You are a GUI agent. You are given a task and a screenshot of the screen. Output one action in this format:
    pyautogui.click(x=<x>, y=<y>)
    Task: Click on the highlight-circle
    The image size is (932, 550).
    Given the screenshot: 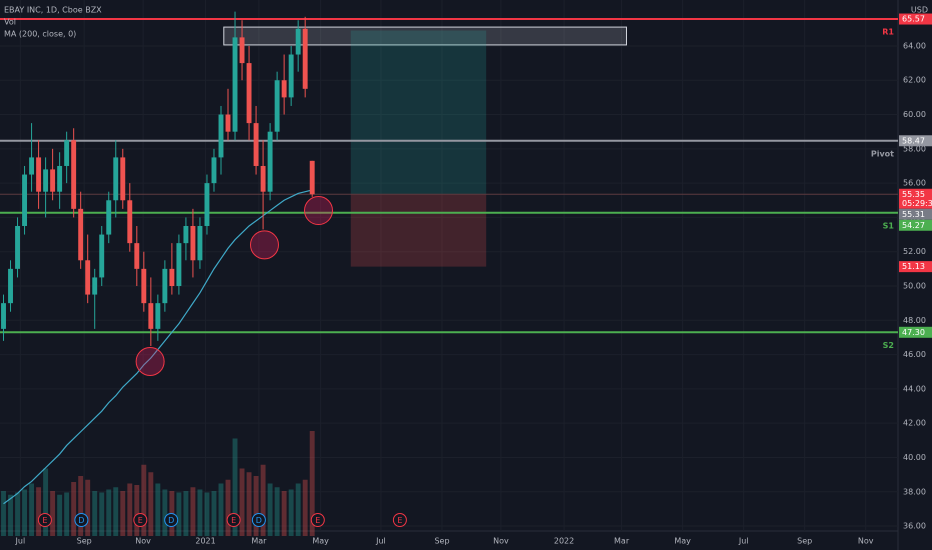 What is the action you would take?
    pyautogui.click(x=319, y=211)
    